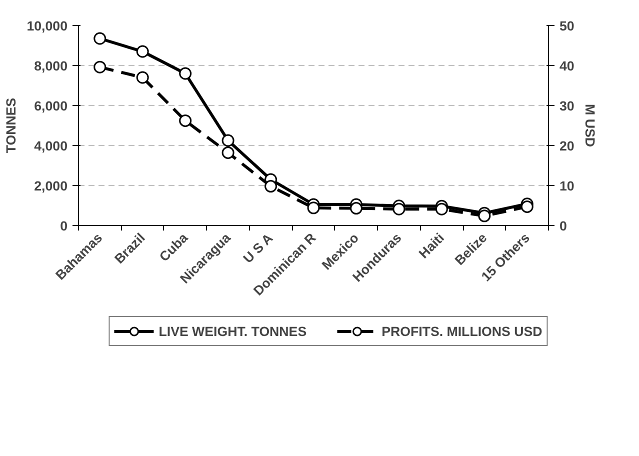 This screenshot has width=639, height=456. Describe the element at coordinates (567, 186) in the screenshot. I see `y2-tick-label: 10` at that location.